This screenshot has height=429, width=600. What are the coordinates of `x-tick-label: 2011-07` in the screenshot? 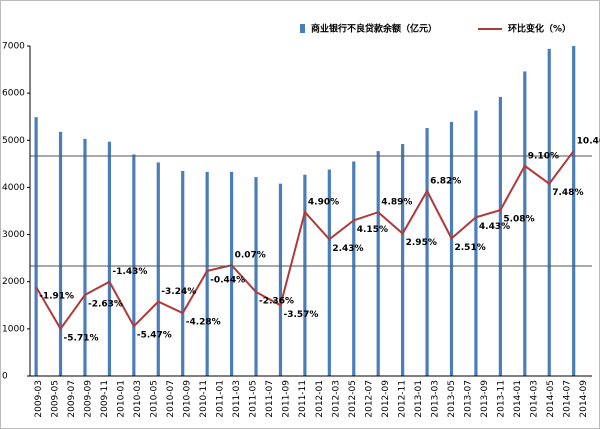 It's located at (270, 399).